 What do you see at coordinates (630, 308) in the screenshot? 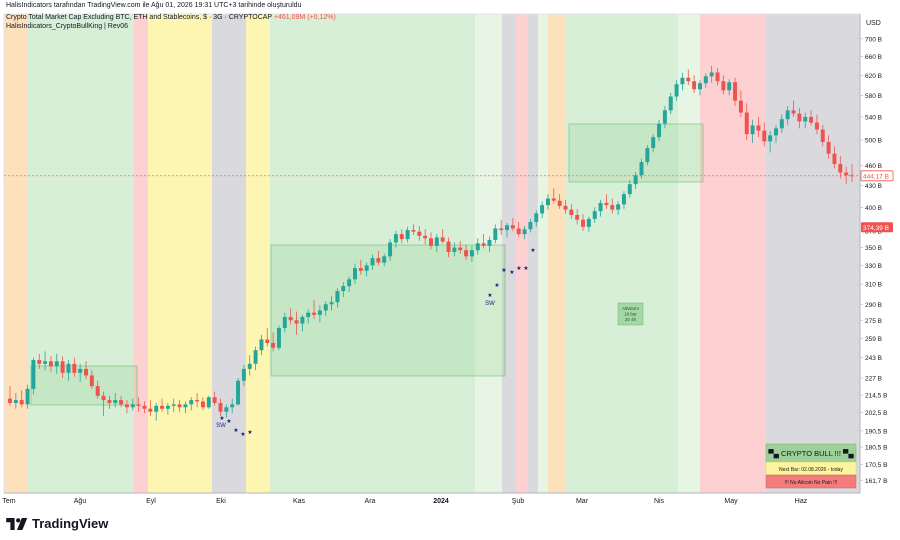
I see `ath-label: AltWarm` at bounding box center [630, 308].